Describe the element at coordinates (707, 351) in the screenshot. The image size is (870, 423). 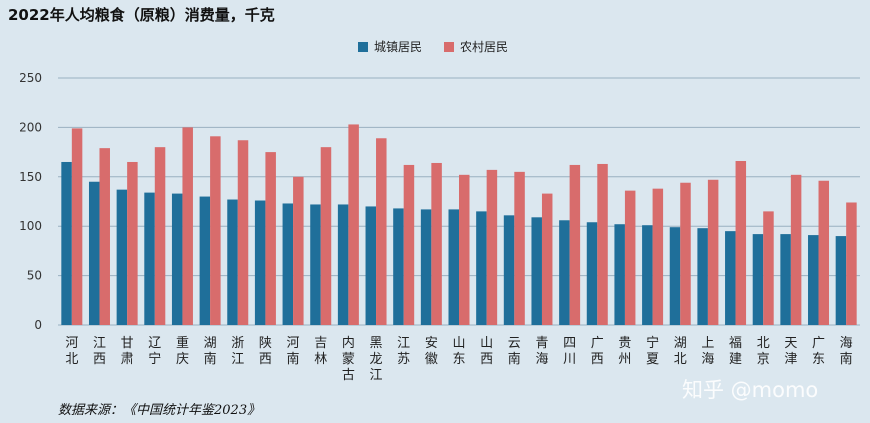
I see `x-tick-label: 上海` at that location.